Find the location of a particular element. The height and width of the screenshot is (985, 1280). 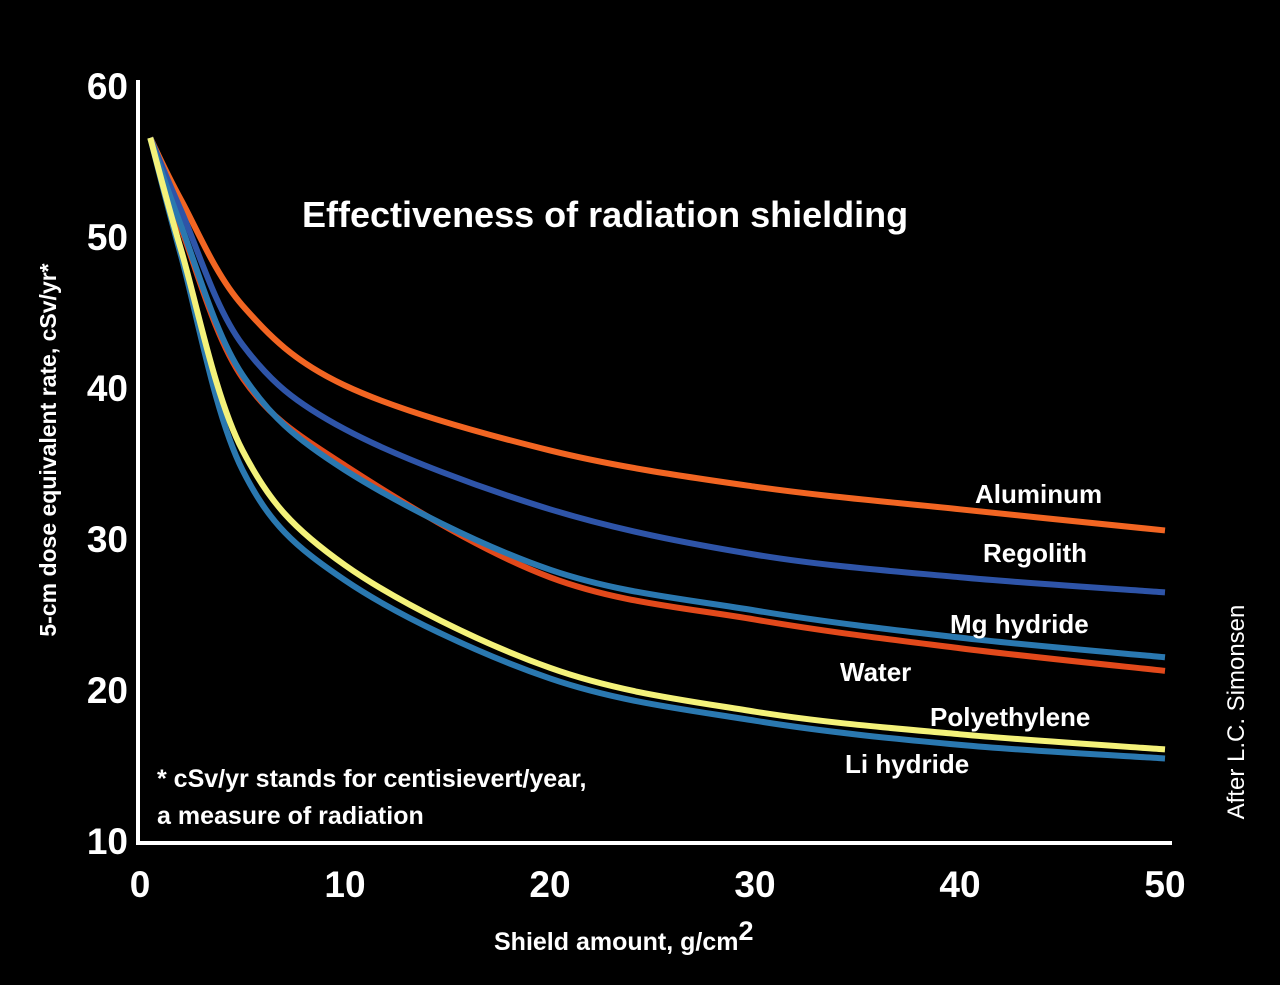

footnote-line-2: a measure of radiation is located at coordinates (290, 816).